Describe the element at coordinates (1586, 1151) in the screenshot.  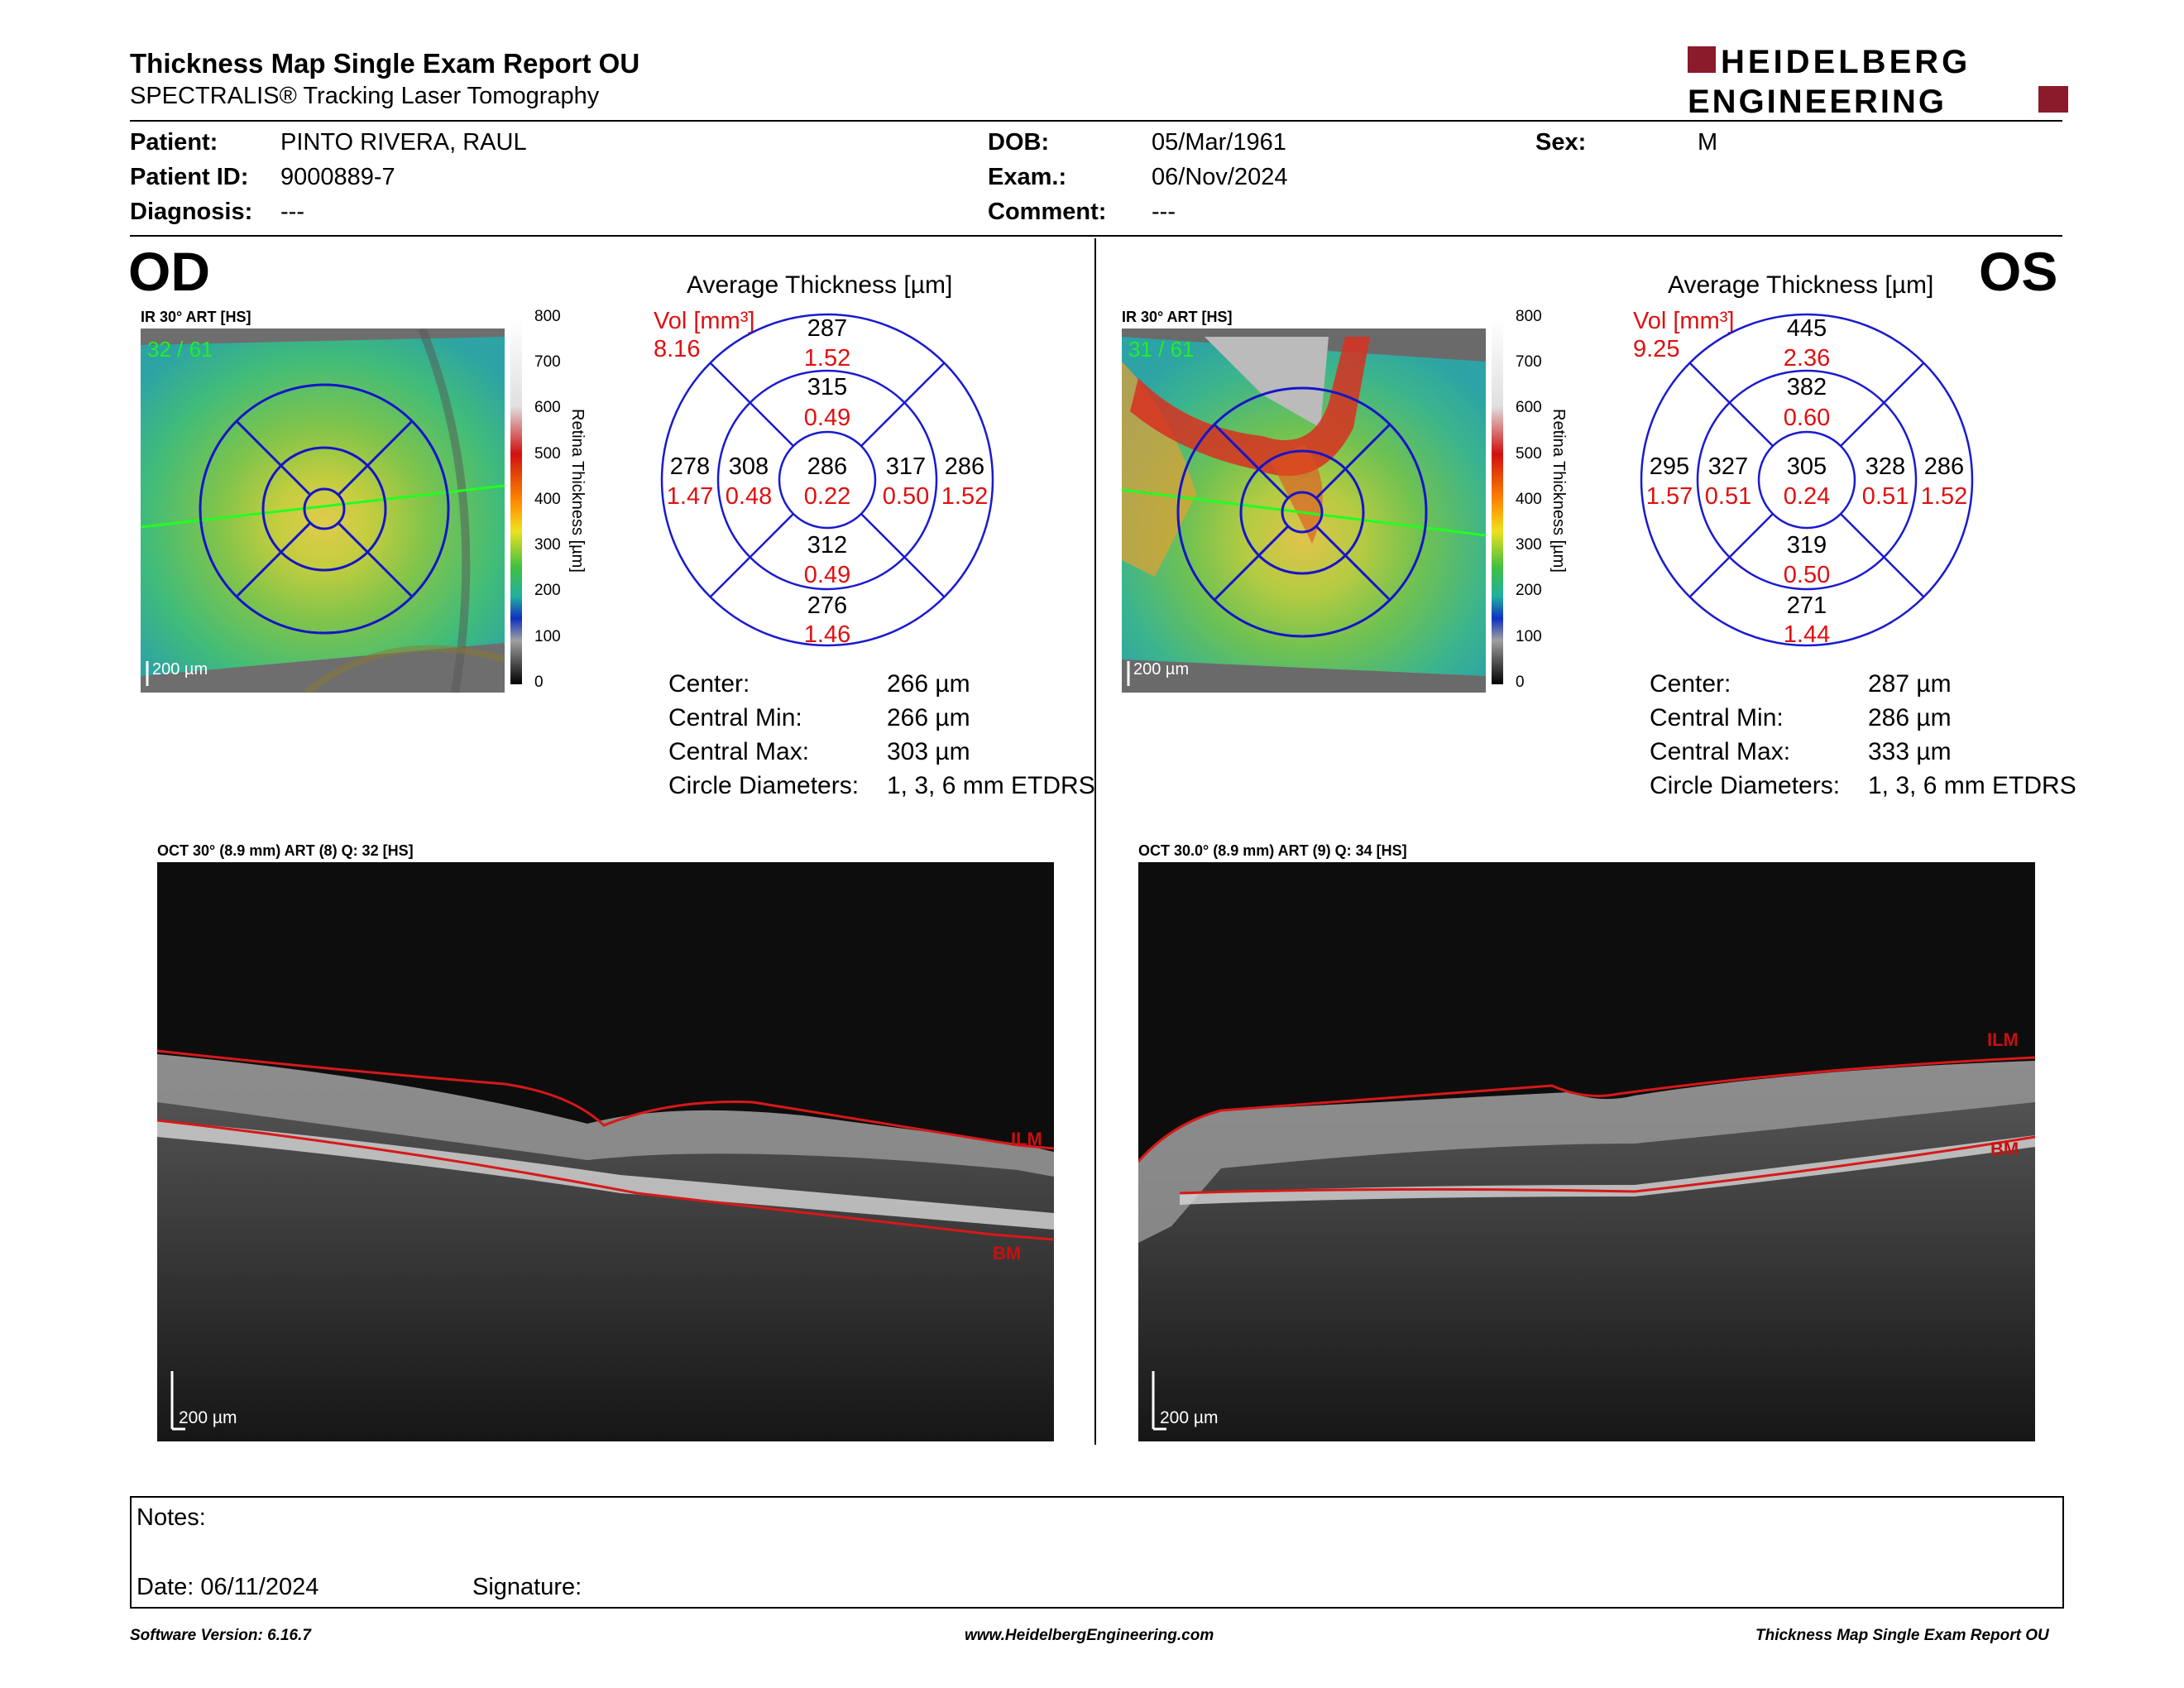
I see `os-oct-scan: ILM BM 200 µm` at that location.